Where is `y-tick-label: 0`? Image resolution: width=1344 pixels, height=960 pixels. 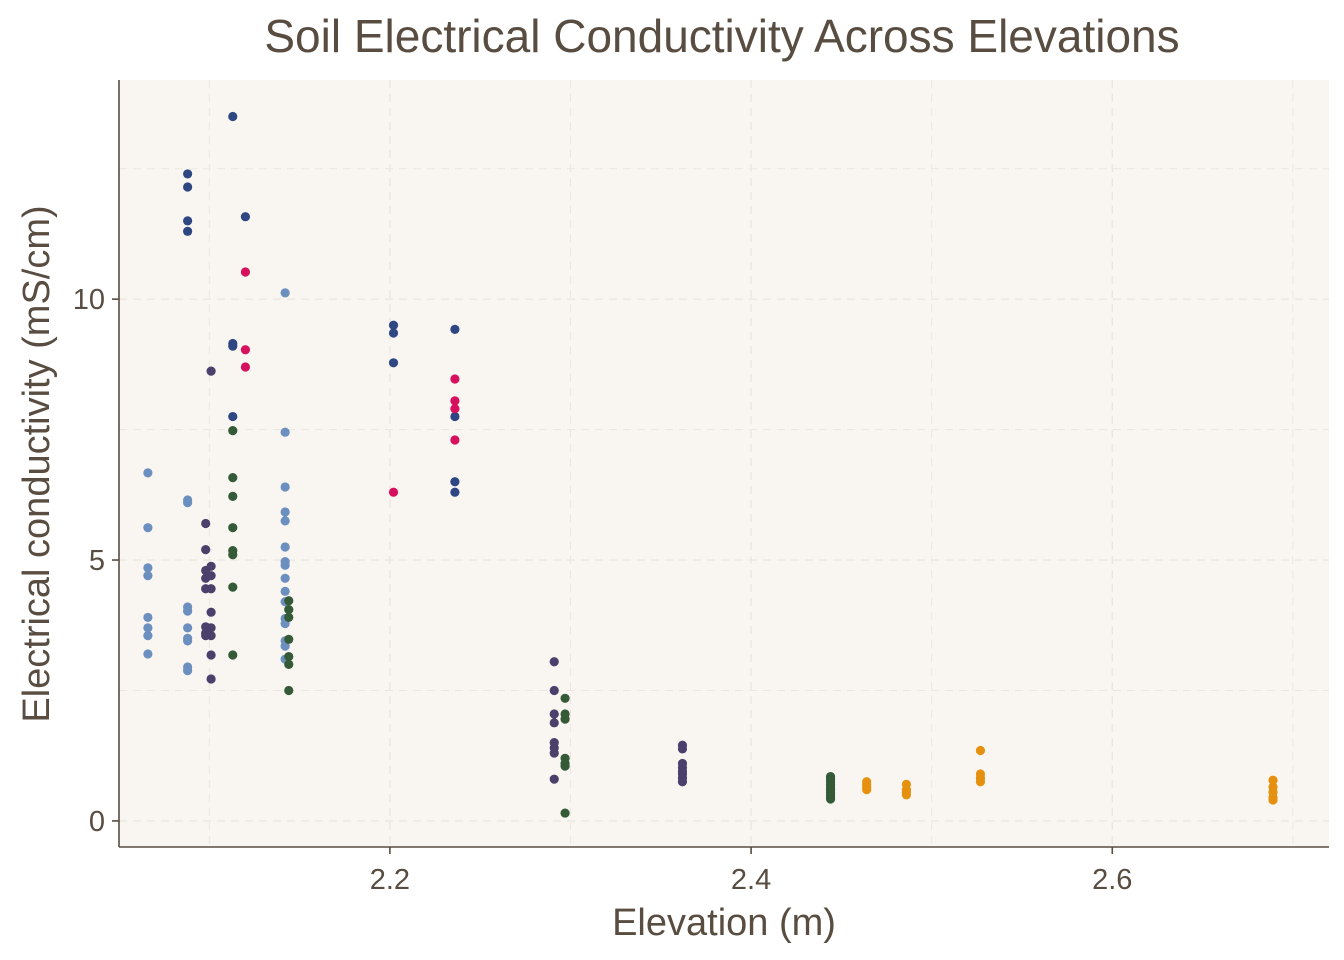
y-tick-label: 0 is located at coordinates (97, 822).